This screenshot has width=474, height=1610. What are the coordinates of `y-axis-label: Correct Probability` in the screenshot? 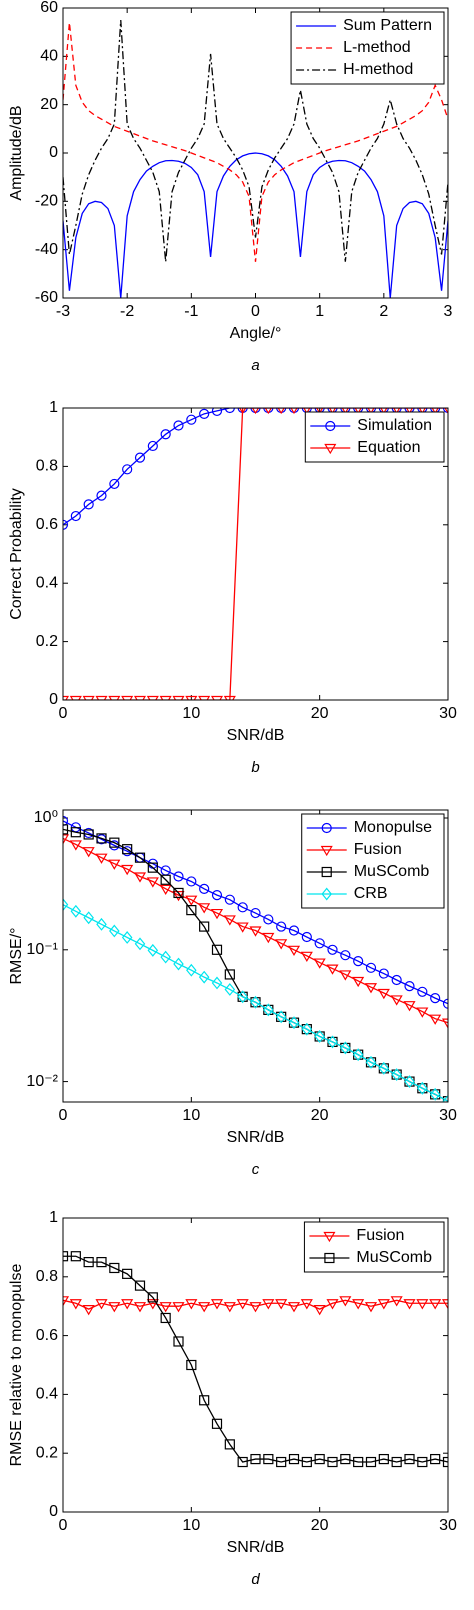 It's located at (16, 554).